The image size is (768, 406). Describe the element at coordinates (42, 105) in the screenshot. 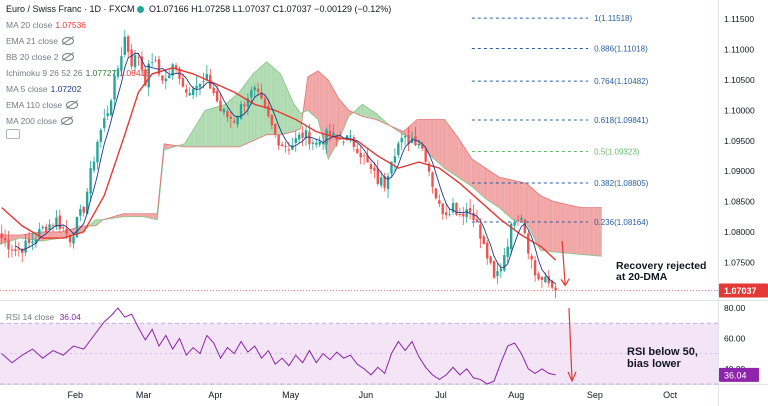

I see `indicator-legend-ema110: EMA 110 close` at that location.